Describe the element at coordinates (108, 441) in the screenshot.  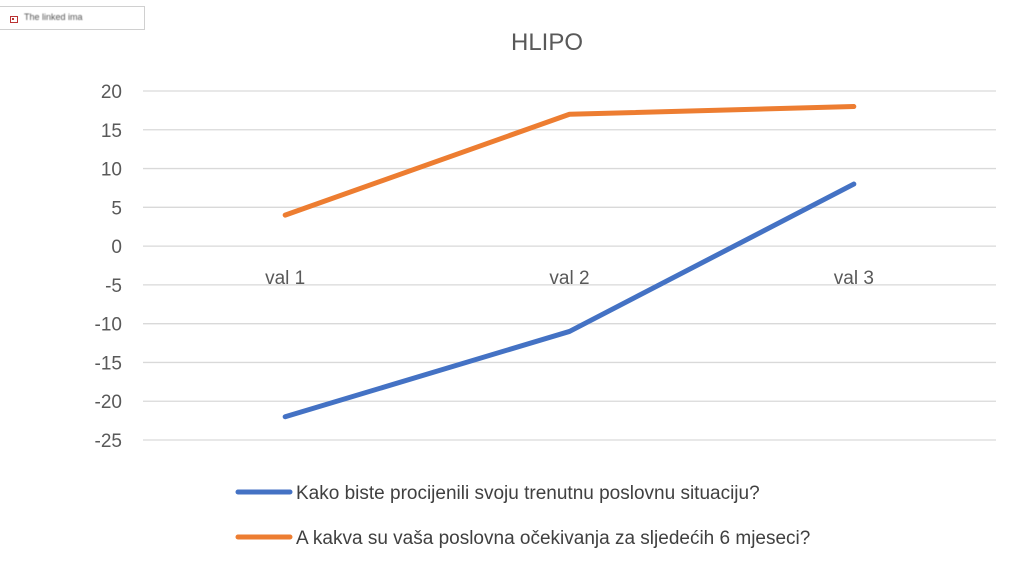
I see `y-tick-label: -25` at that location.